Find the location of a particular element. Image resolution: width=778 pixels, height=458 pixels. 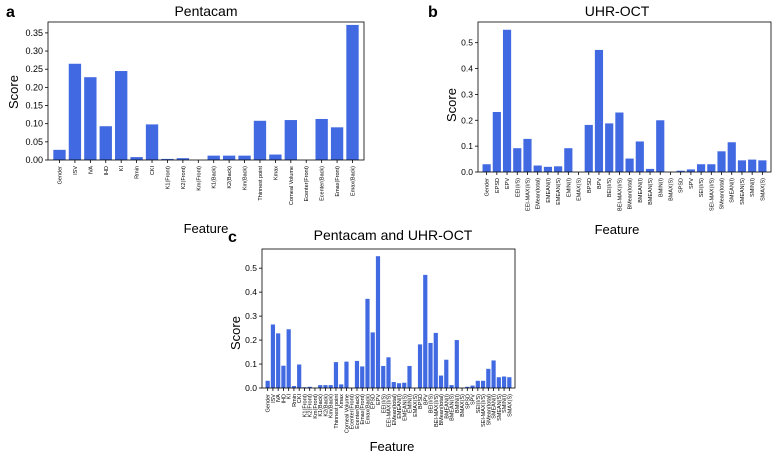

x-tick-label: BMAX(S) is located at coordinates (671, 189).